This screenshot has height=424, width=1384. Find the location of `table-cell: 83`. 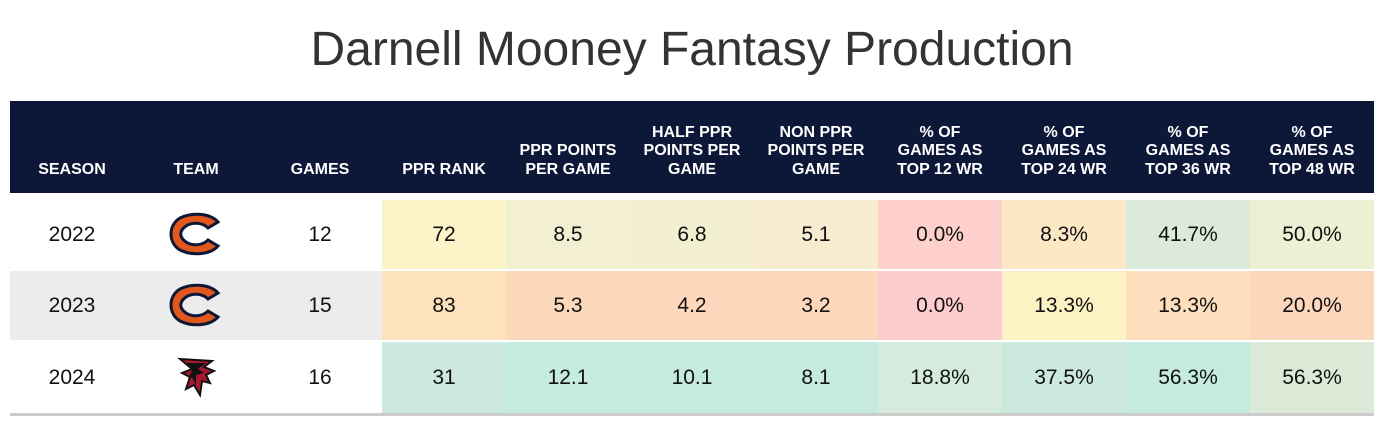

table-cell: 83 is located at coordinates (444, 305).